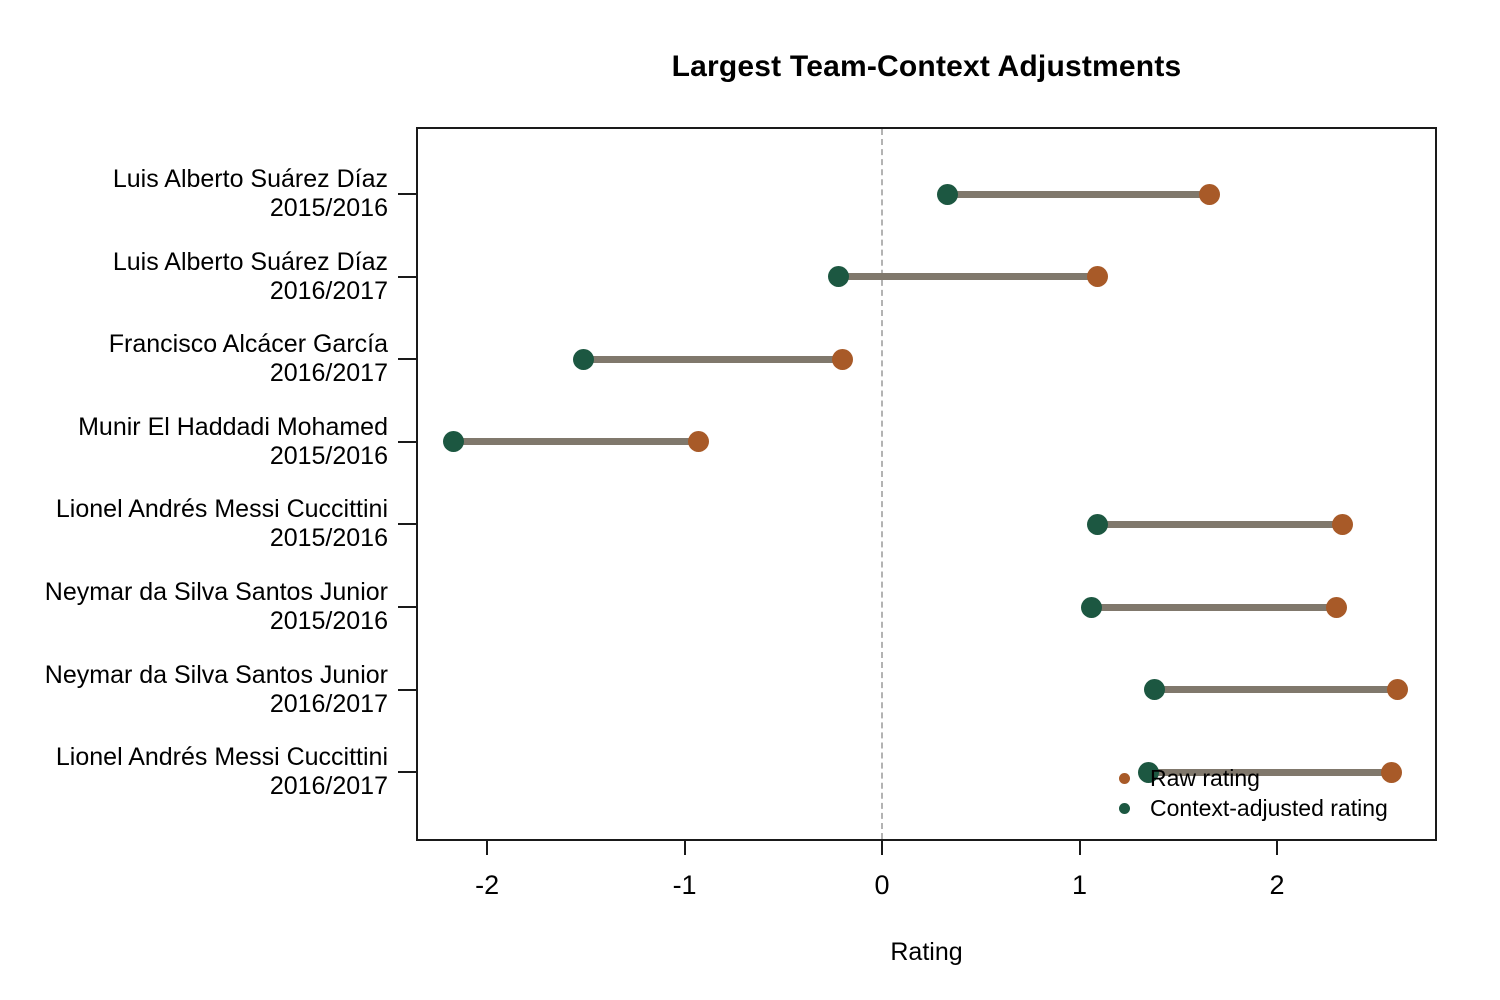  Describe the element at coordinates (926, 66) in the screenshot. I see `chart-title: Largest Team-Context Adjustments` at that location.